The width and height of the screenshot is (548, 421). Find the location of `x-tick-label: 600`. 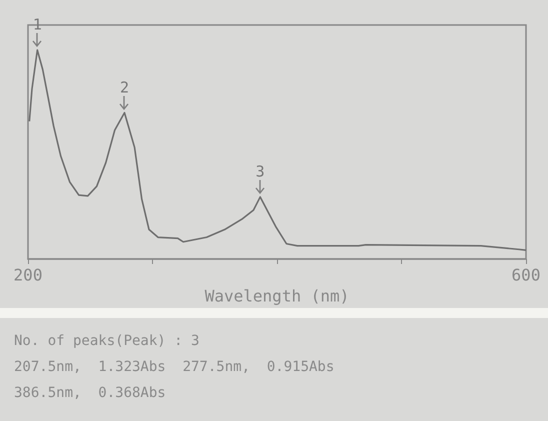

x-tick-label: 600 is located at coordinates (526, 275).